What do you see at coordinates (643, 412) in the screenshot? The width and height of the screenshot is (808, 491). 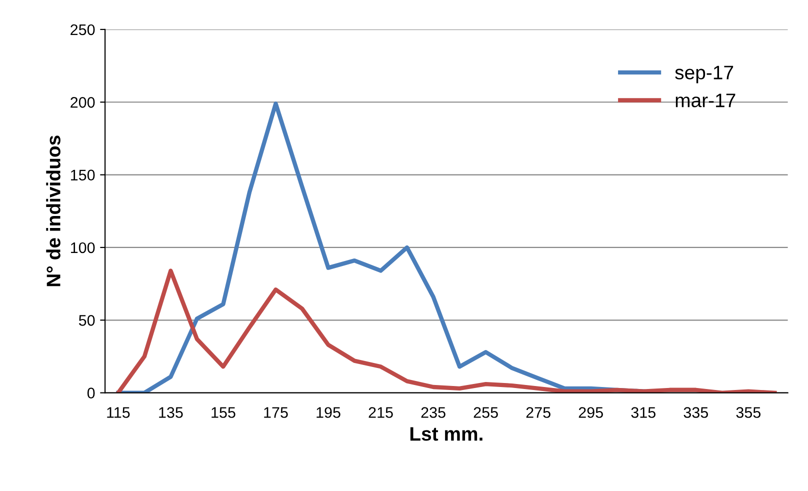 I see `x-tick-label: 315` at bounding box center [643, 412].